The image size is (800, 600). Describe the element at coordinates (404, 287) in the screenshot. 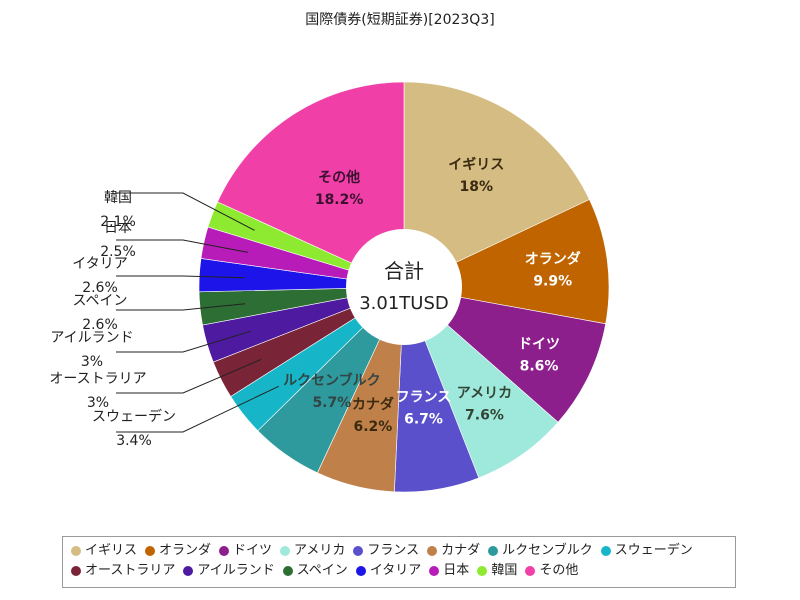

I see `donut-hole` at that location.